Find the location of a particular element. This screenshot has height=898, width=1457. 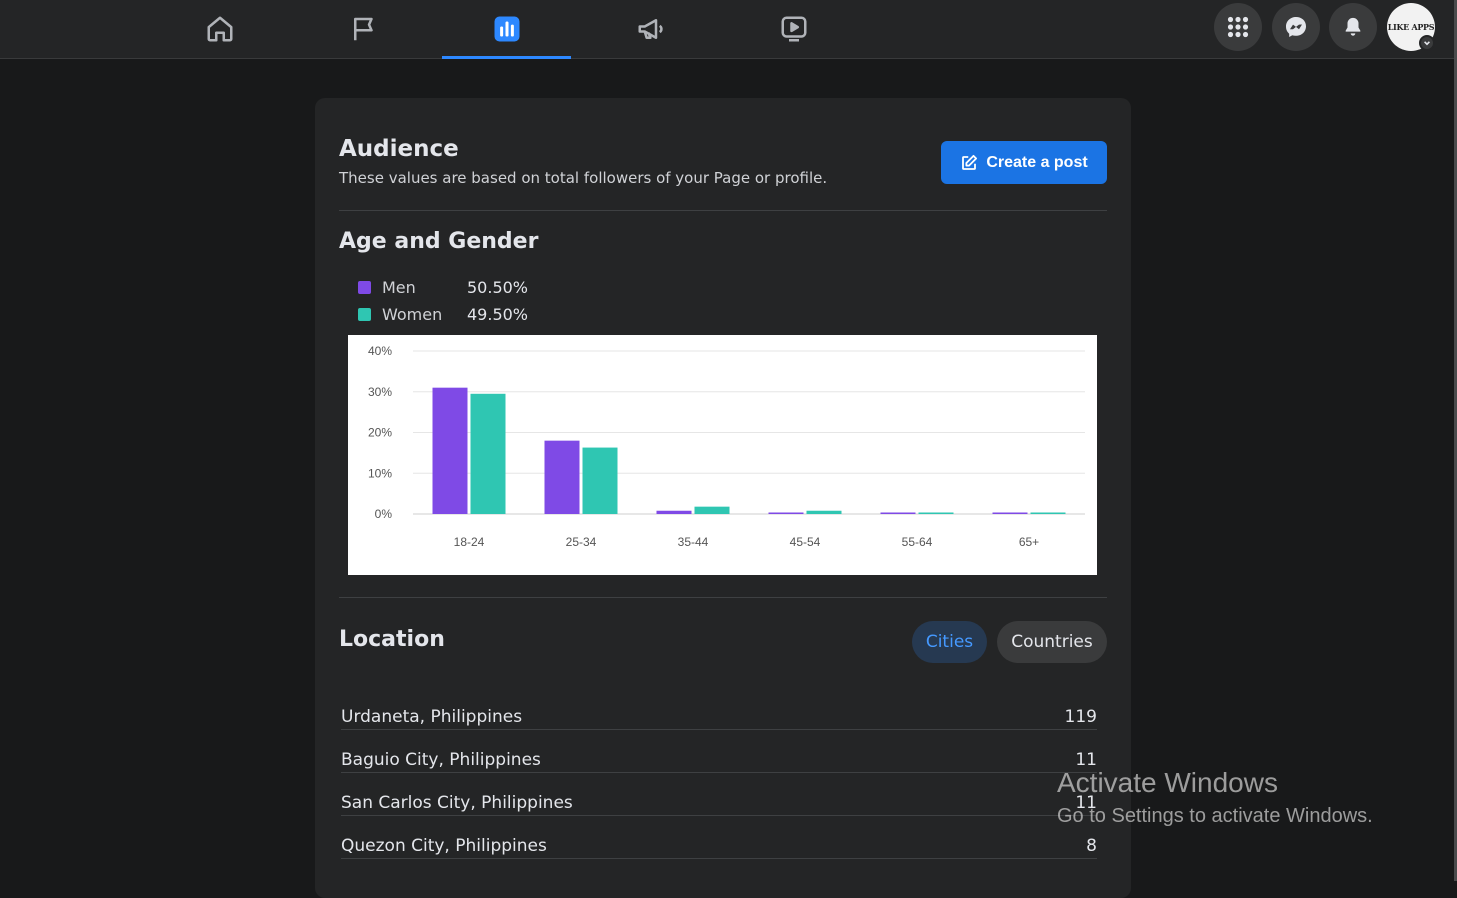

bar-women-65+ is located at coordinates (1048, 513).